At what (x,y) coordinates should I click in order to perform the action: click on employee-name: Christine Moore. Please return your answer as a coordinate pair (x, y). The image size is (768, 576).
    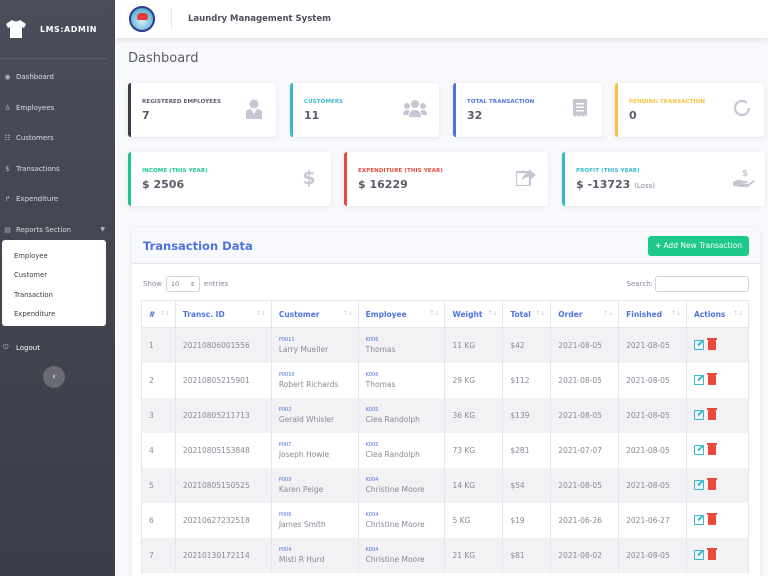
    Looking at the image, I should click on (395, 524).